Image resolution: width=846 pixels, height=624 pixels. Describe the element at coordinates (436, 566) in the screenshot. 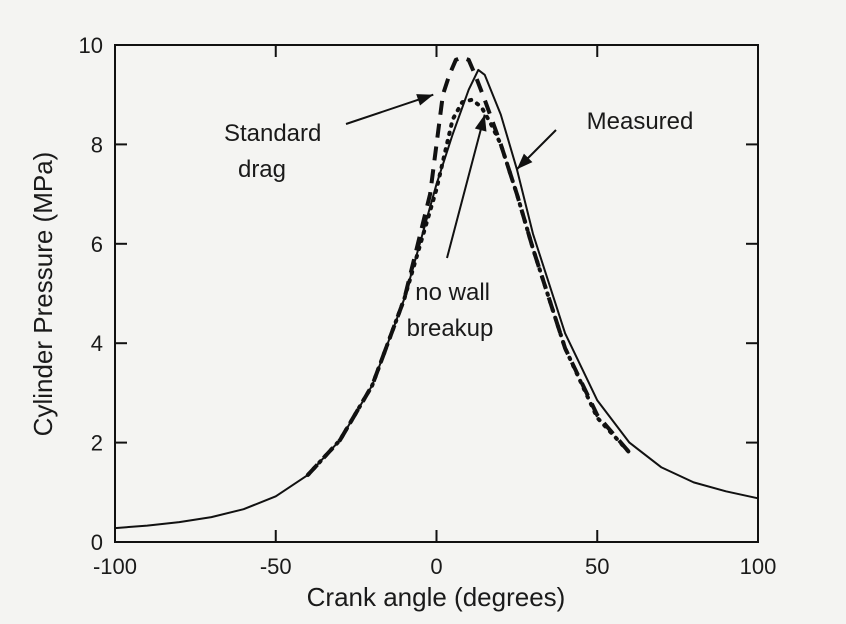

I see `x-tick-label: 0` at that location.